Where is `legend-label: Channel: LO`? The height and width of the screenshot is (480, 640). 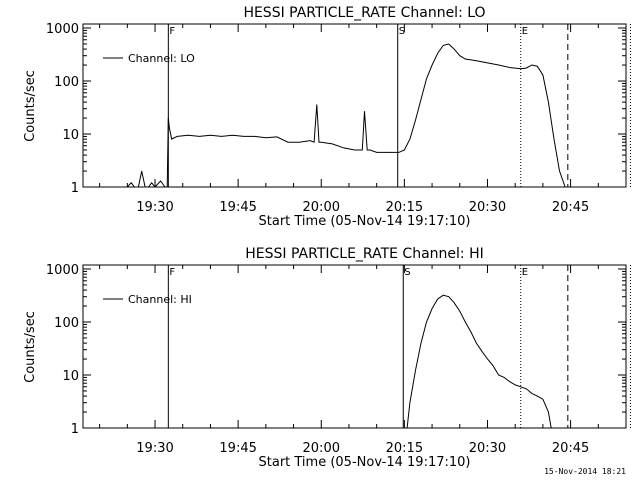 legend-label: Channel: LO is located at coordinates (161, 58).